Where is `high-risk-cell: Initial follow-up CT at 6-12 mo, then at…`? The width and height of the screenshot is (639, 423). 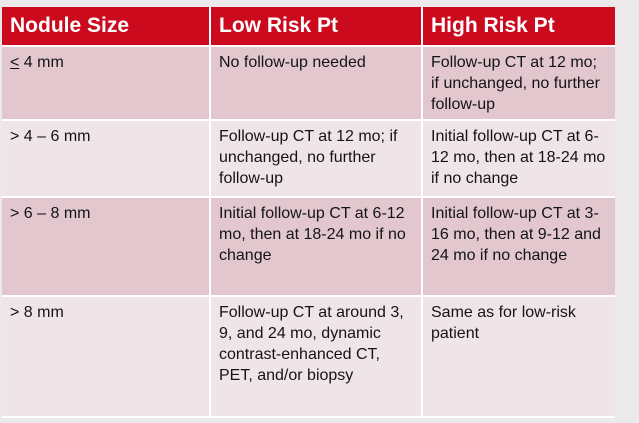
high-risk-cell: Initial follow-up CT at 6-12 mo, then at… is located at coordinates (518, 159).